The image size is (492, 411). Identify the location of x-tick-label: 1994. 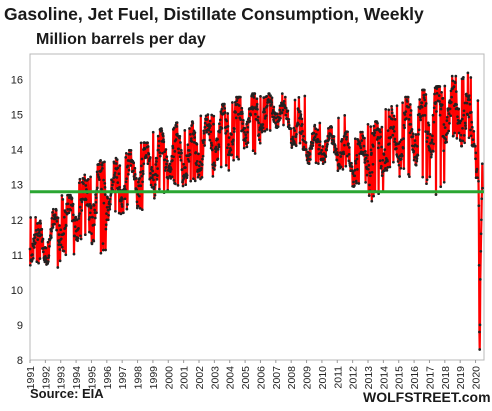
(77, 378).